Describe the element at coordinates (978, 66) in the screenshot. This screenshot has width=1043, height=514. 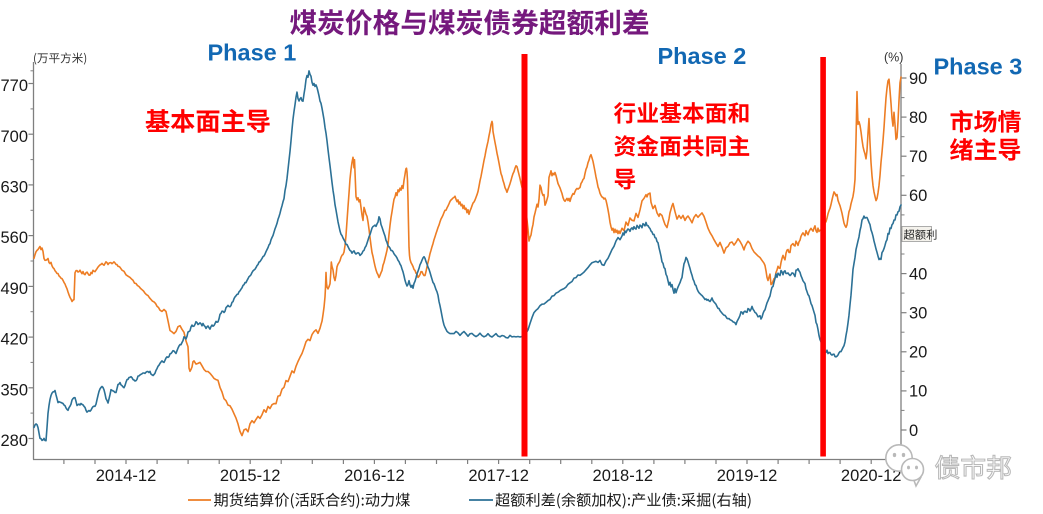
I see `svg-text: Phase 3` at that location.